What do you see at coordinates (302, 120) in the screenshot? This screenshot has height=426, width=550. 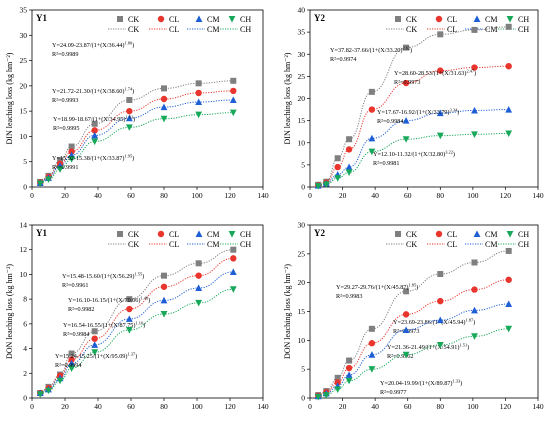 I see `y-tick-label: 15` at bounding box center [302, 120].